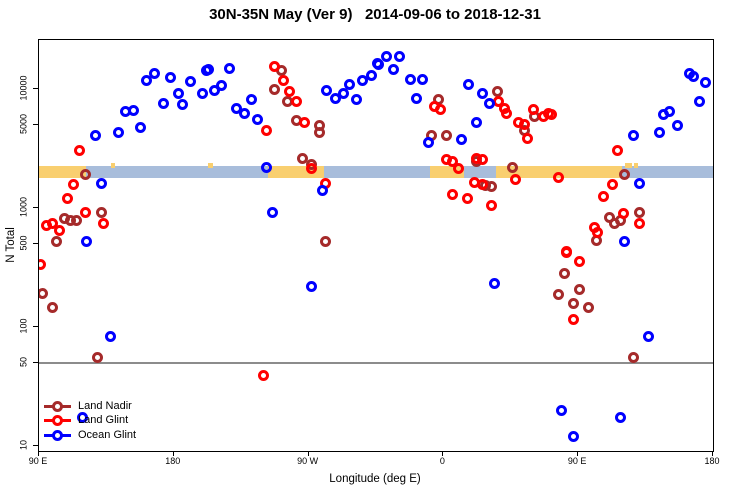  Describe the element at coordinates (712, 461) in the screenshot. I see `x-tick-label: 180` at that location.